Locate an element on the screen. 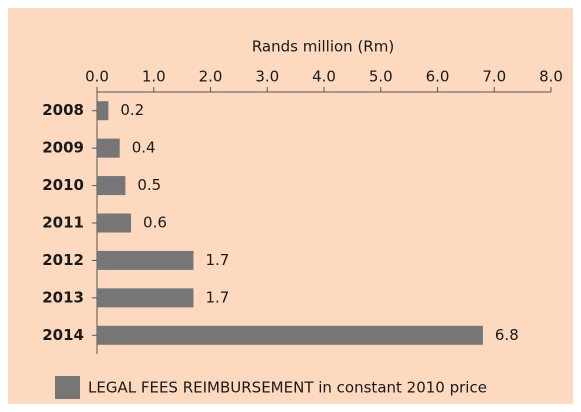  axis-title: Rands million (Rm) is located at coordinates (323, 47).